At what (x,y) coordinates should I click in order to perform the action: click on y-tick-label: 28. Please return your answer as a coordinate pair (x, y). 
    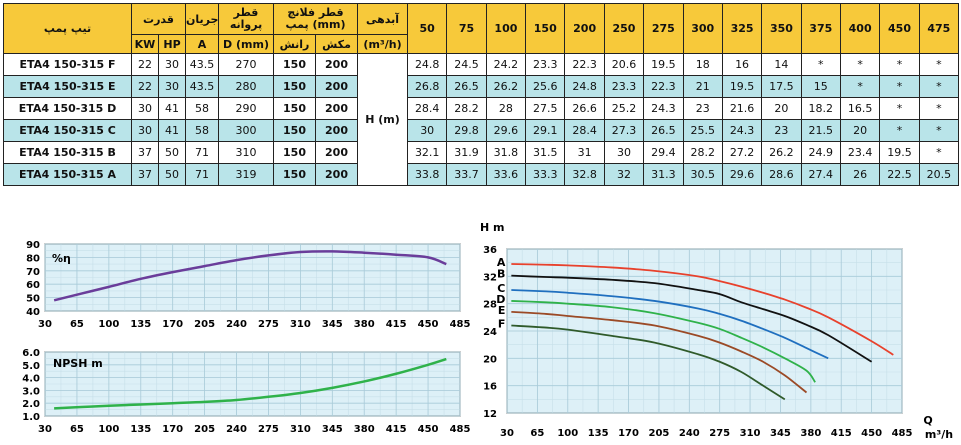
    Looking at the image, I should click on (490, 305).